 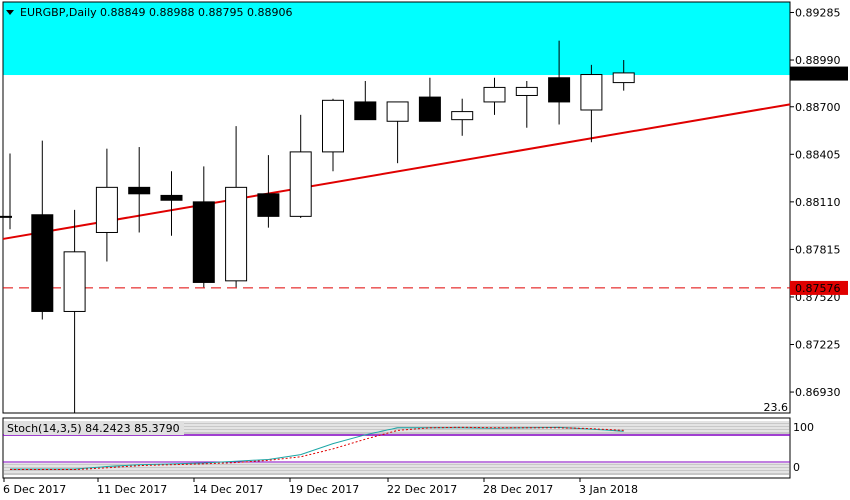 I want to click on stoch-label: Stoch(14,3,5) 84.2423 85.3790, so click(x=93, y=428).